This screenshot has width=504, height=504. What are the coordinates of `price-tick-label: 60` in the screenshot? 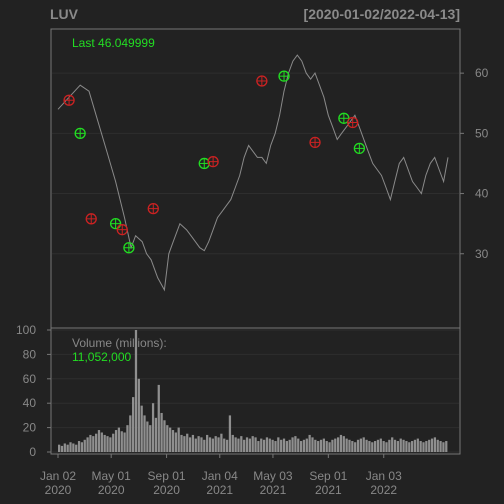 It's located at (482, 73).